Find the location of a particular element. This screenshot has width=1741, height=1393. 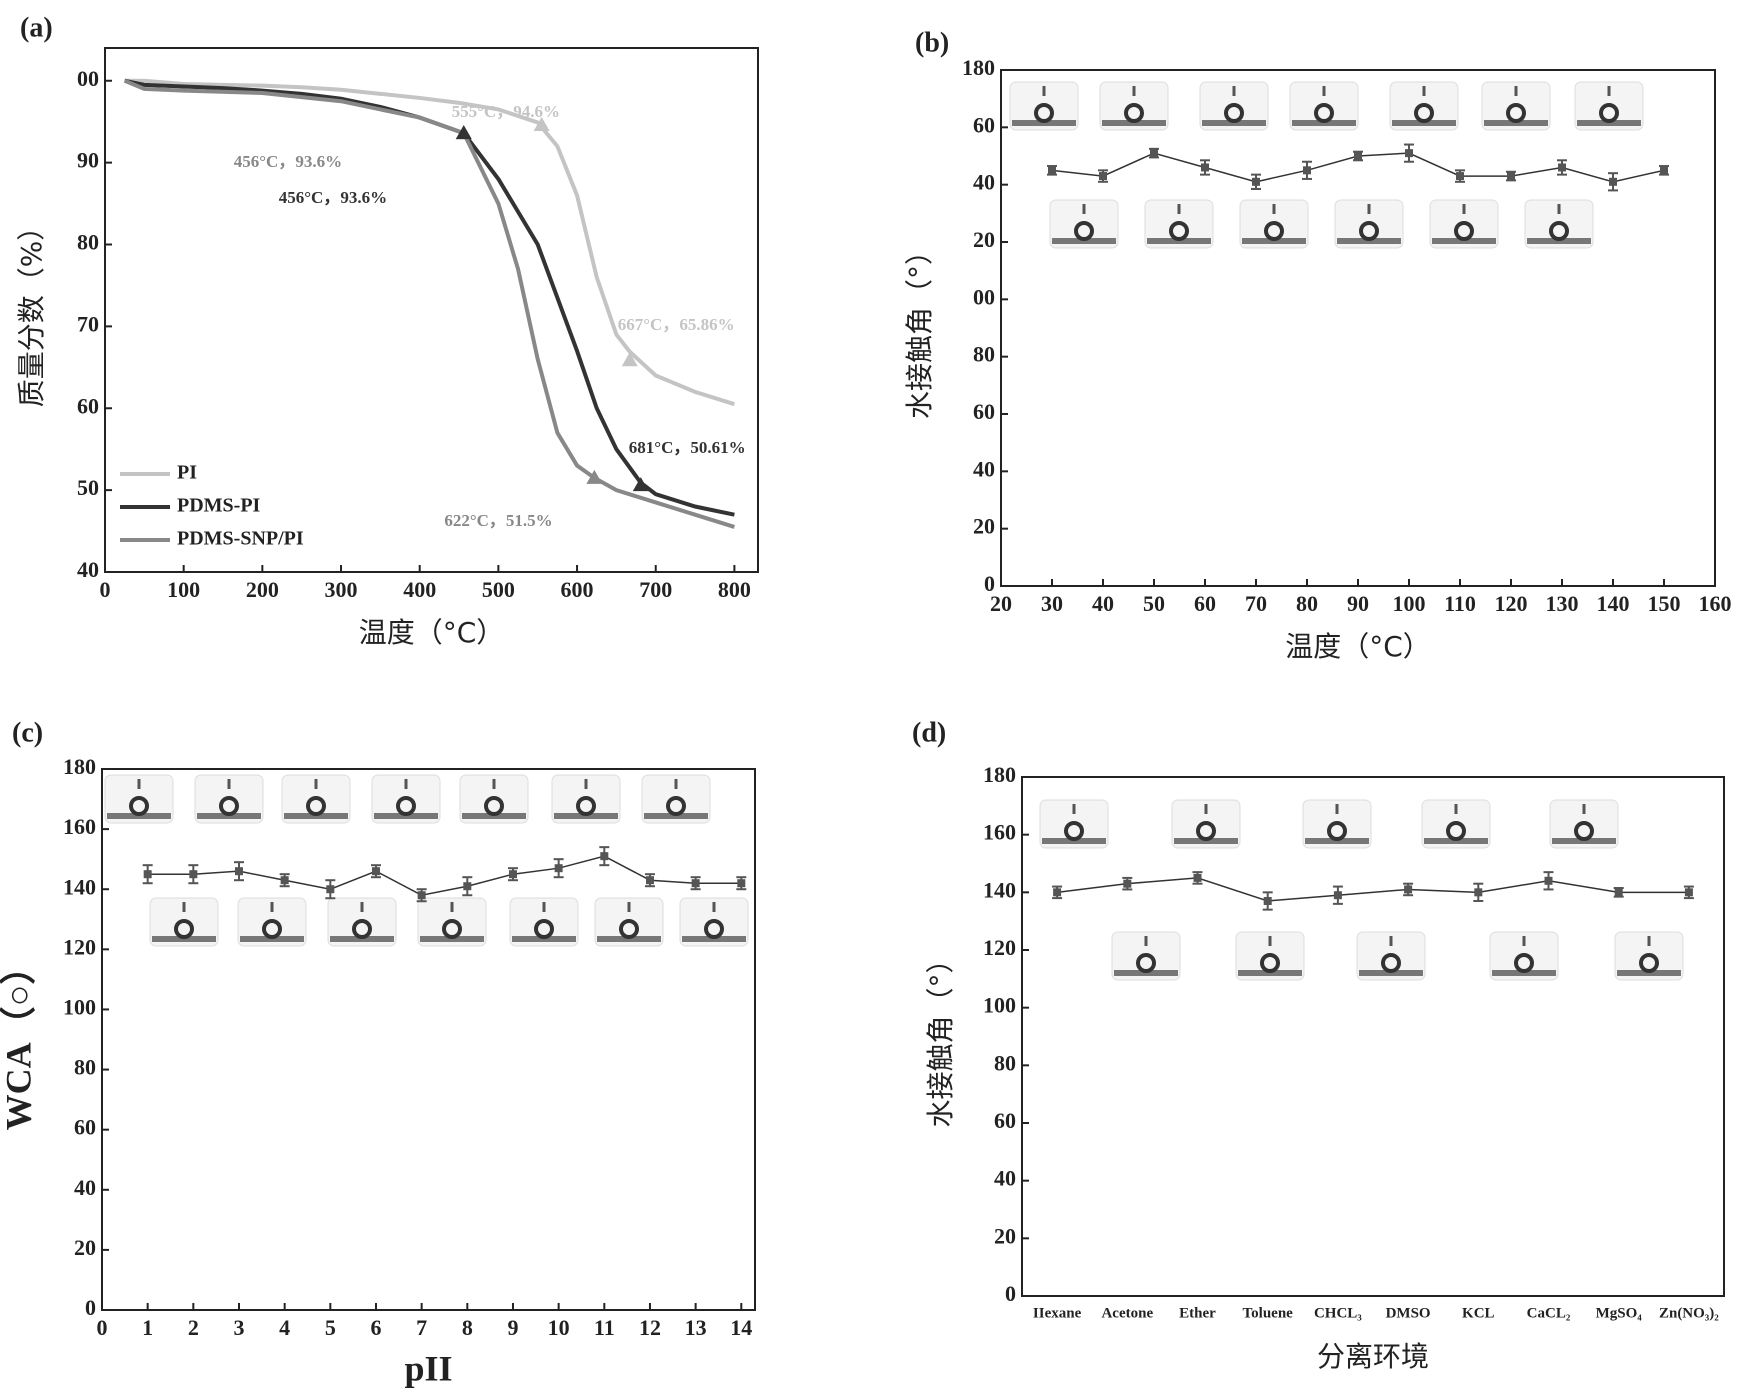

y-axis-label: 质量分数（%） is located at coordinates (31, 310).